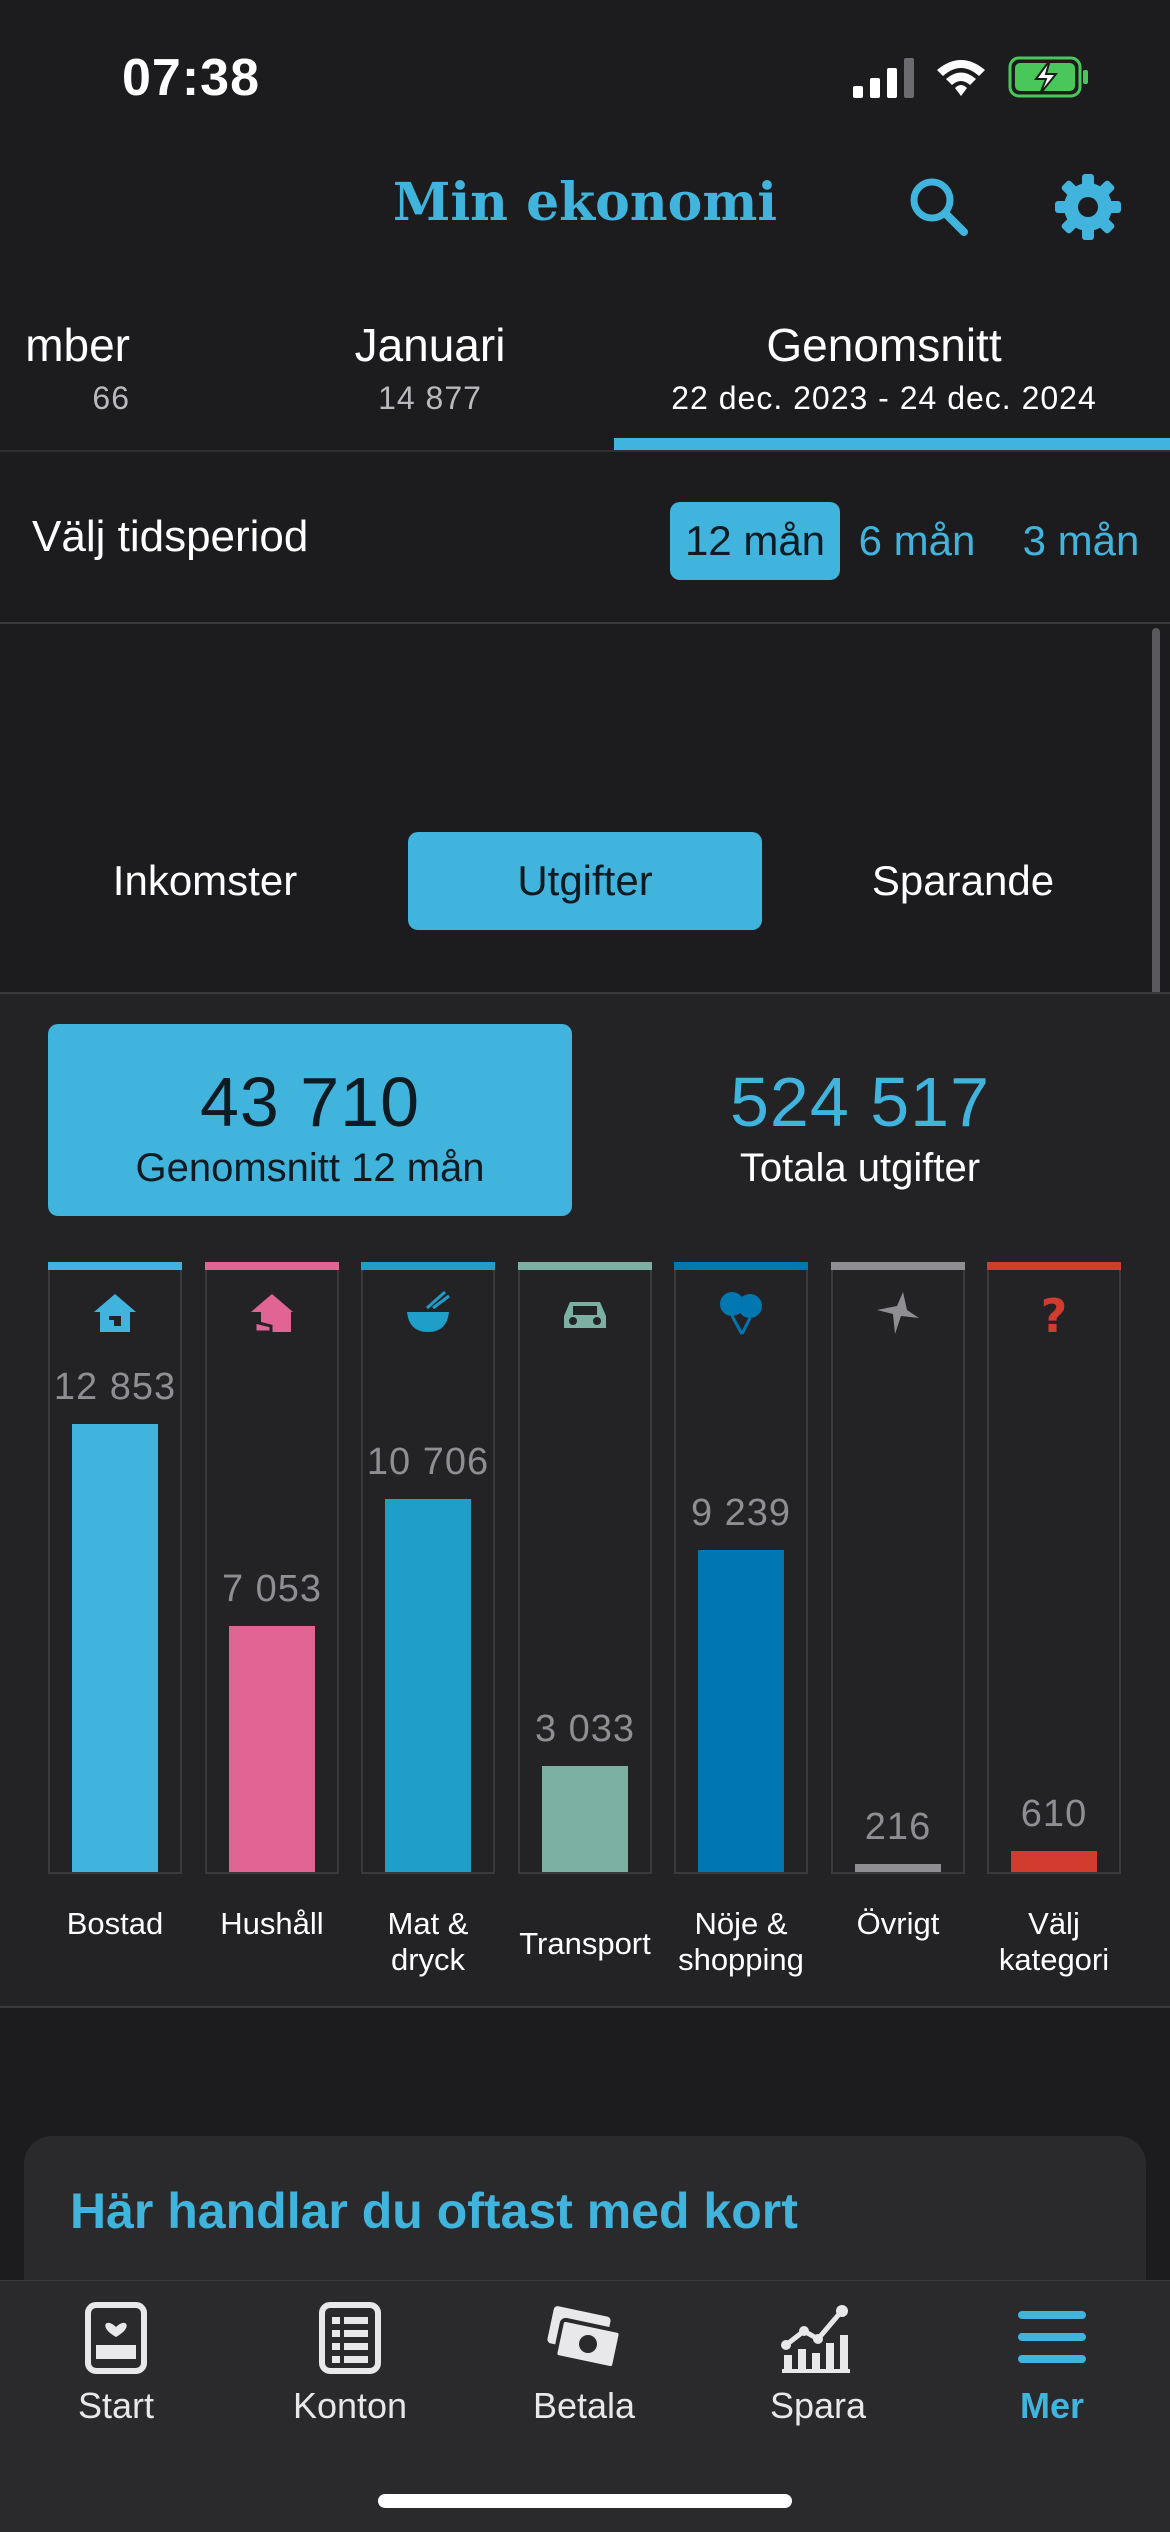 The image size is (1170, 2532). I want to click on tab-spara: Spara, so click(818, 2362).